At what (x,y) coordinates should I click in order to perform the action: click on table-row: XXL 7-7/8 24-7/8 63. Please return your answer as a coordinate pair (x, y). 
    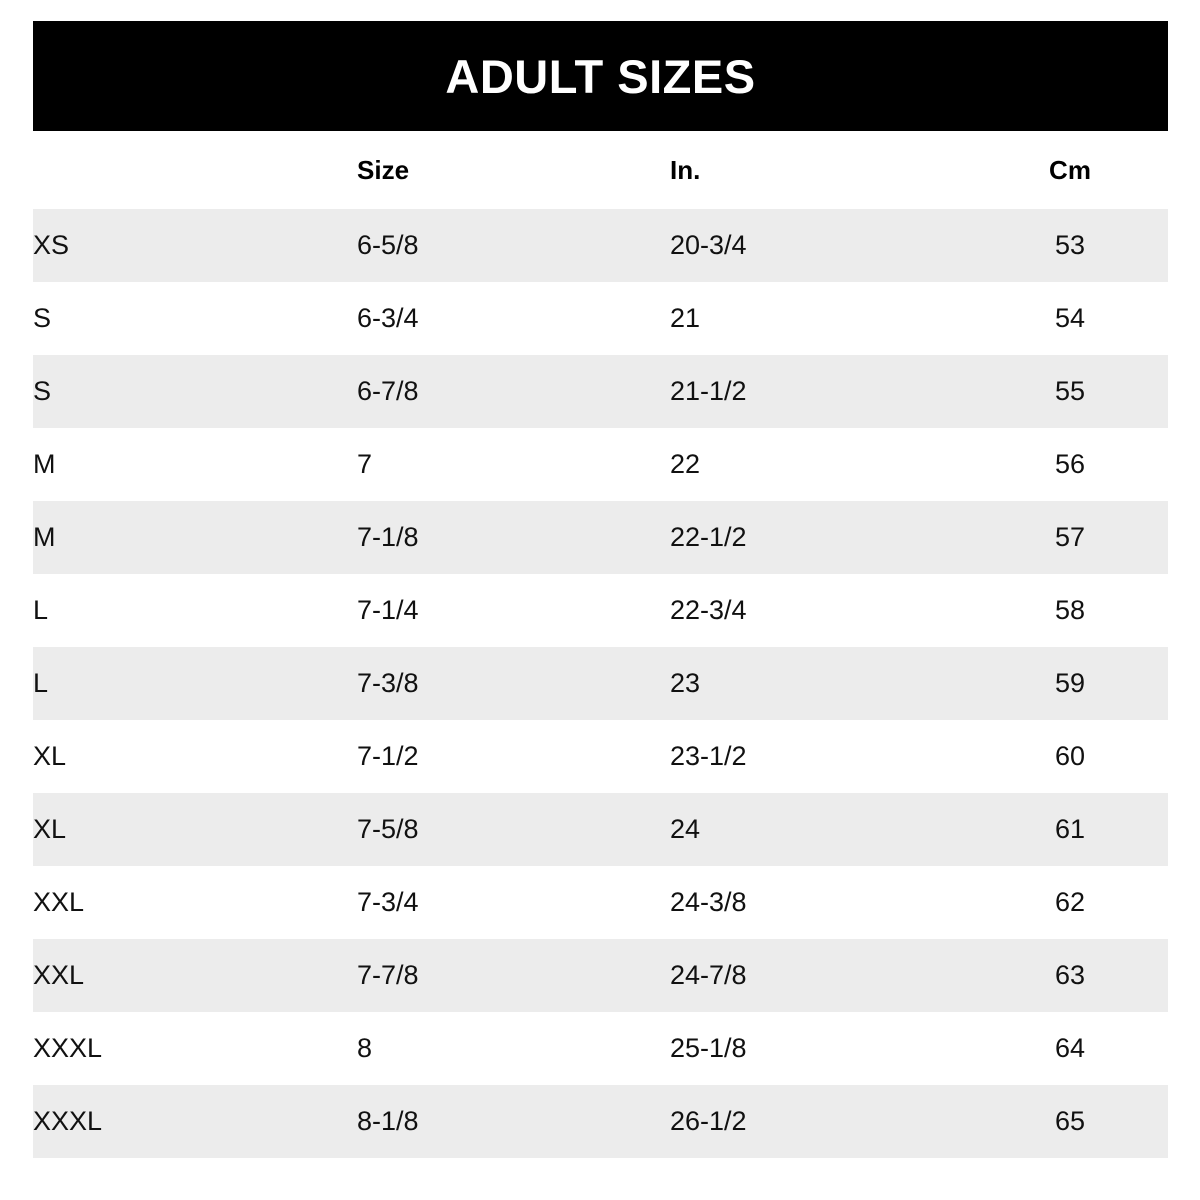
    Looking at the image, I should click on (600, 975).